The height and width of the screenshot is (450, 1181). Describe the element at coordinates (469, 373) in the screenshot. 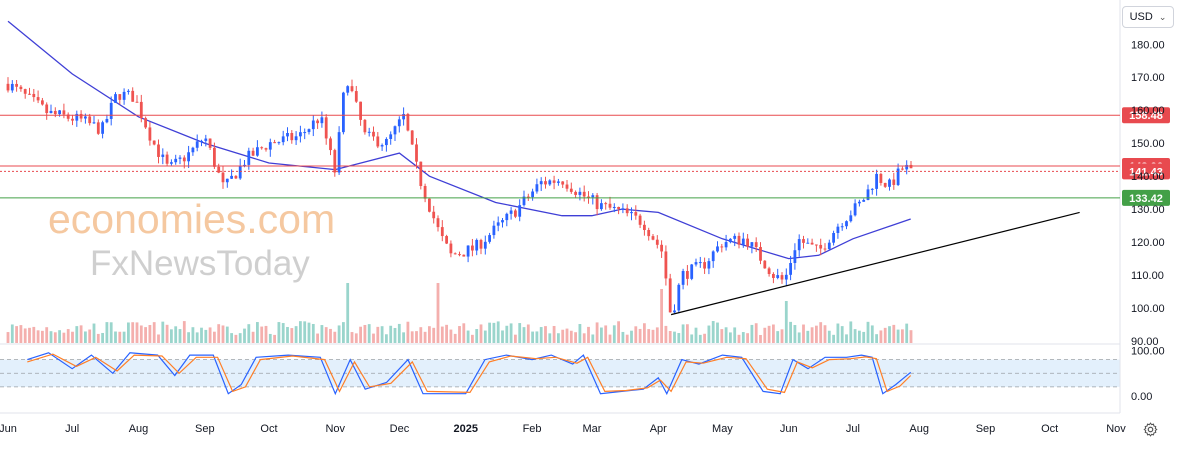

I see `stoch-d-line` at that location.